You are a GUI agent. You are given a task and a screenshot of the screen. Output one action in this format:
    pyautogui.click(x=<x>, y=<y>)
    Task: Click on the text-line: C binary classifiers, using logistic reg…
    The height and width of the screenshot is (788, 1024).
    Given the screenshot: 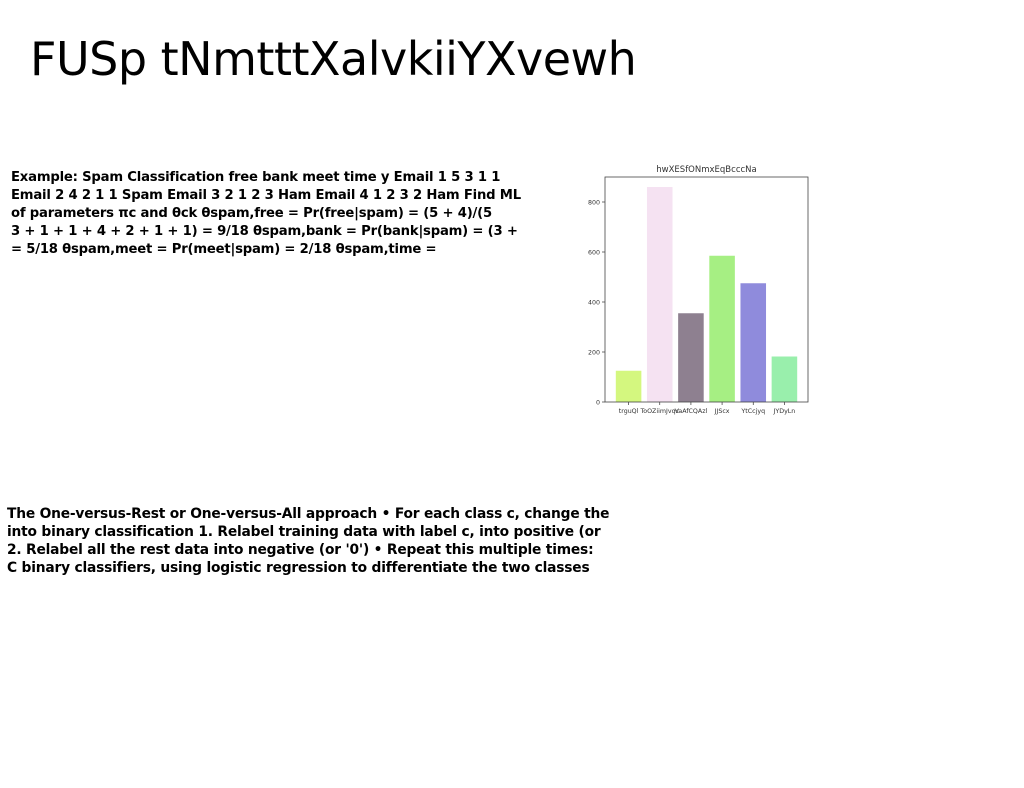 What is the action you would take?
    pyautogui.click(x=298, y=568)
    